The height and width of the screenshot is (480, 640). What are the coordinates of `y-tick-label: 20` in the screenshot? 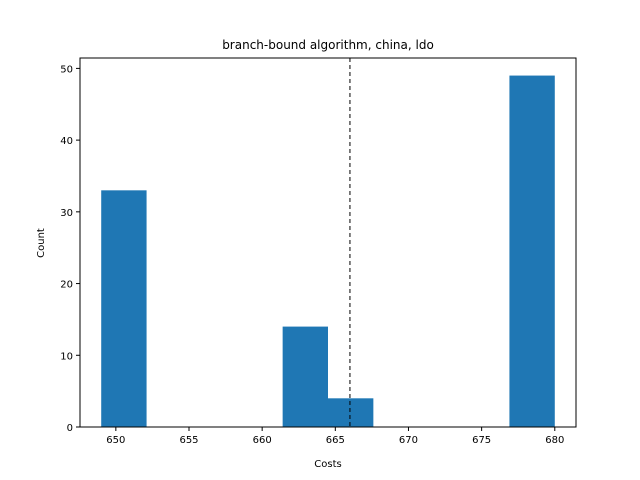 It's located at (66, 285).